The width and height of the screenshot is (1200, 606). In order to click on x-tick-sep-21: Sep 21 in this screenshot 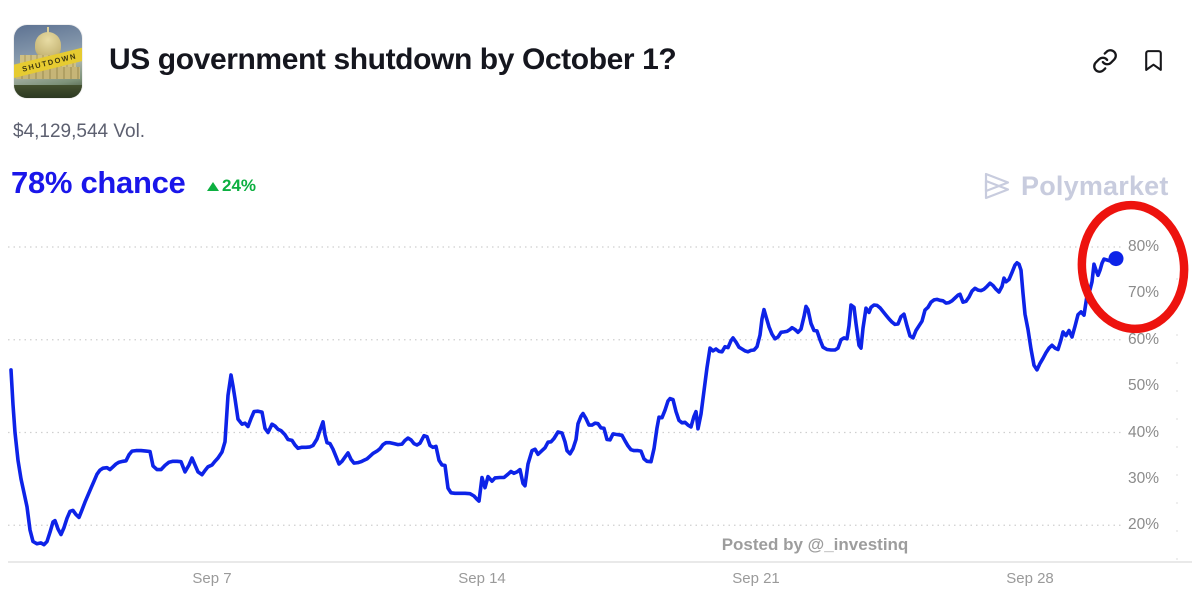, I will do `click(756, 578)`.